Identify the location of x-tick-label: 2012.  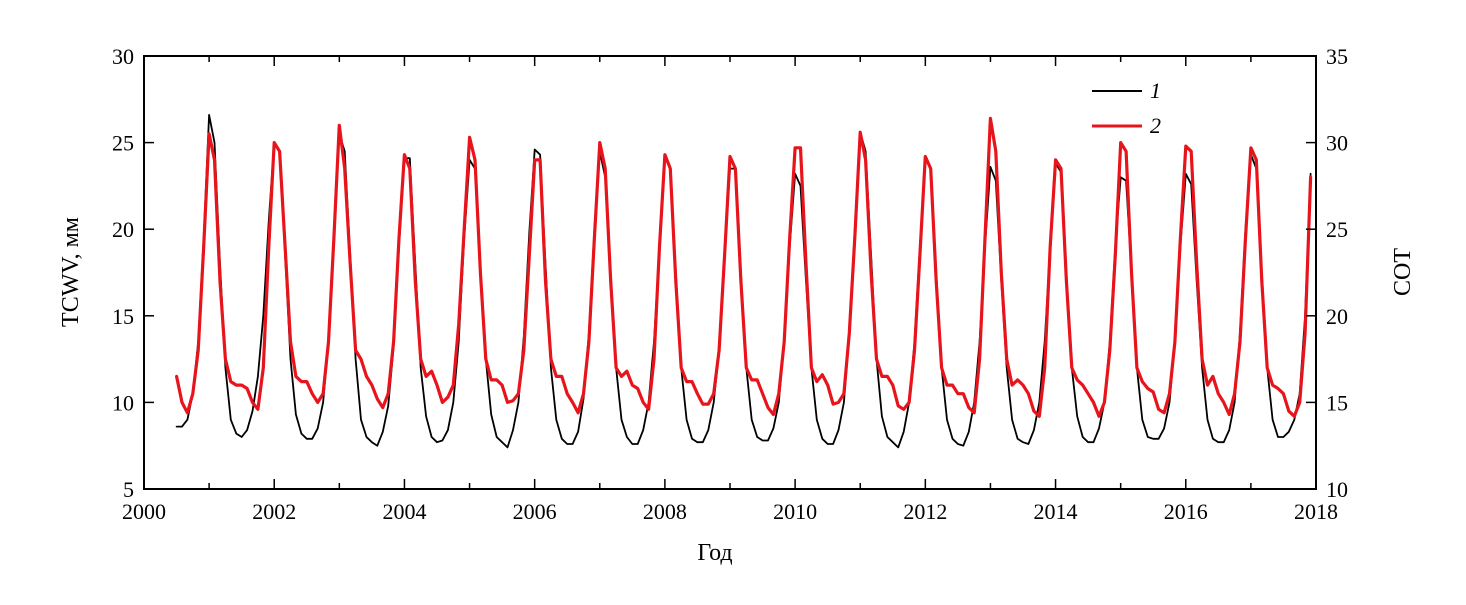
(925, 511).